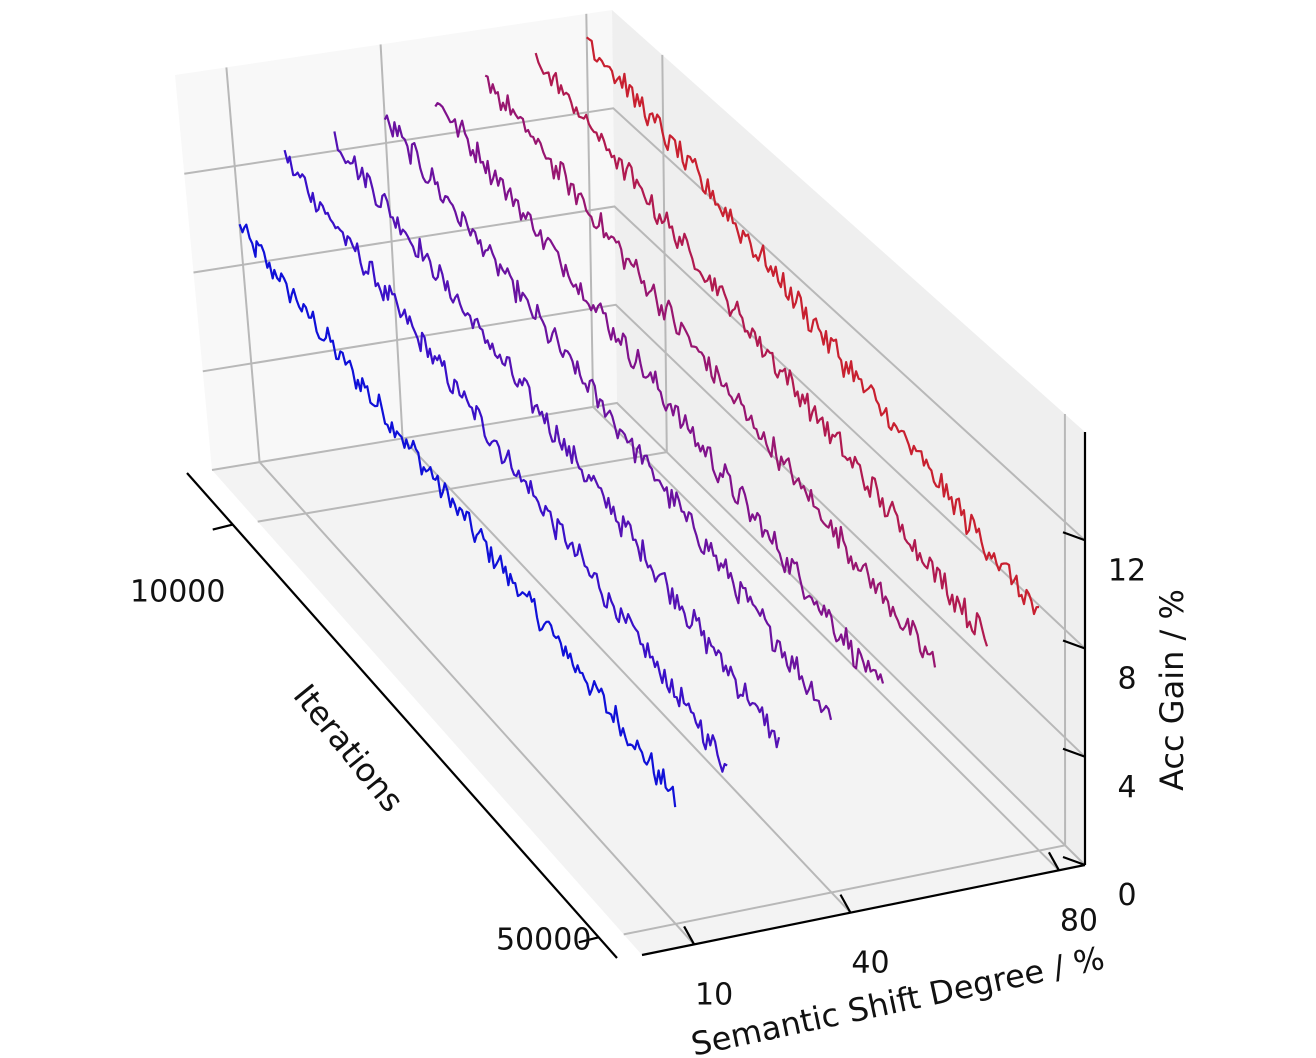 Image resolution: width=1316 pixels, height=1058 pixels. What do you see at coordinates (714, 994) in the screenshot?
I see `y-tick-label: 10` at bounding box center [714, 994].